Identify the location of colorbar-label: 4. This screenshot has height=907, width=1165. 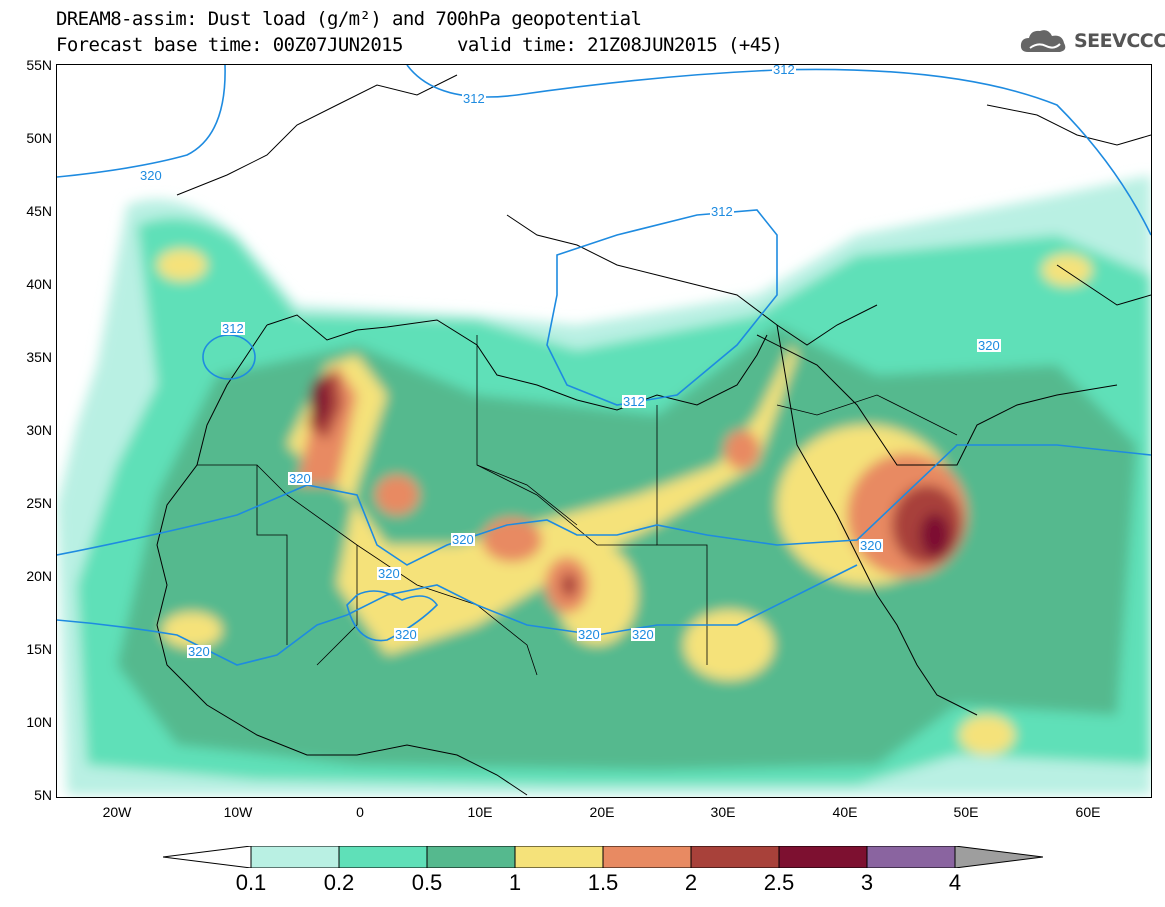
(955, 882).